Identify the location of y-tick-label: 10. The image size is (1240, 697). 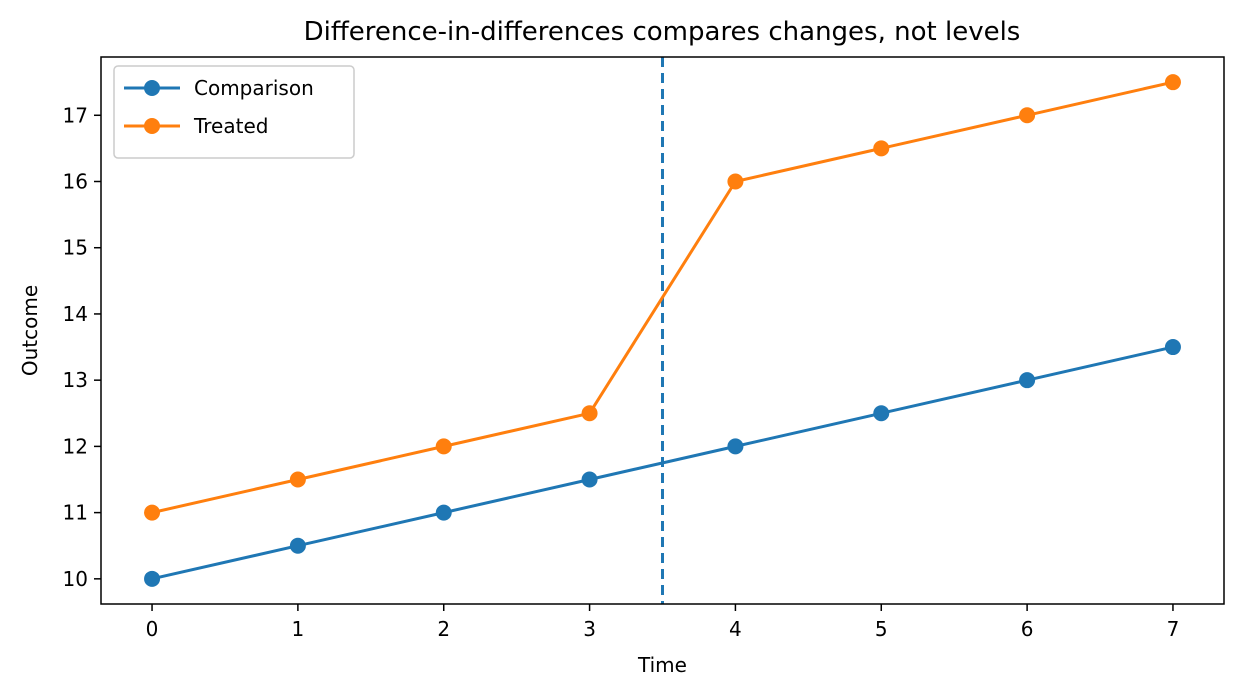
(75, 579).